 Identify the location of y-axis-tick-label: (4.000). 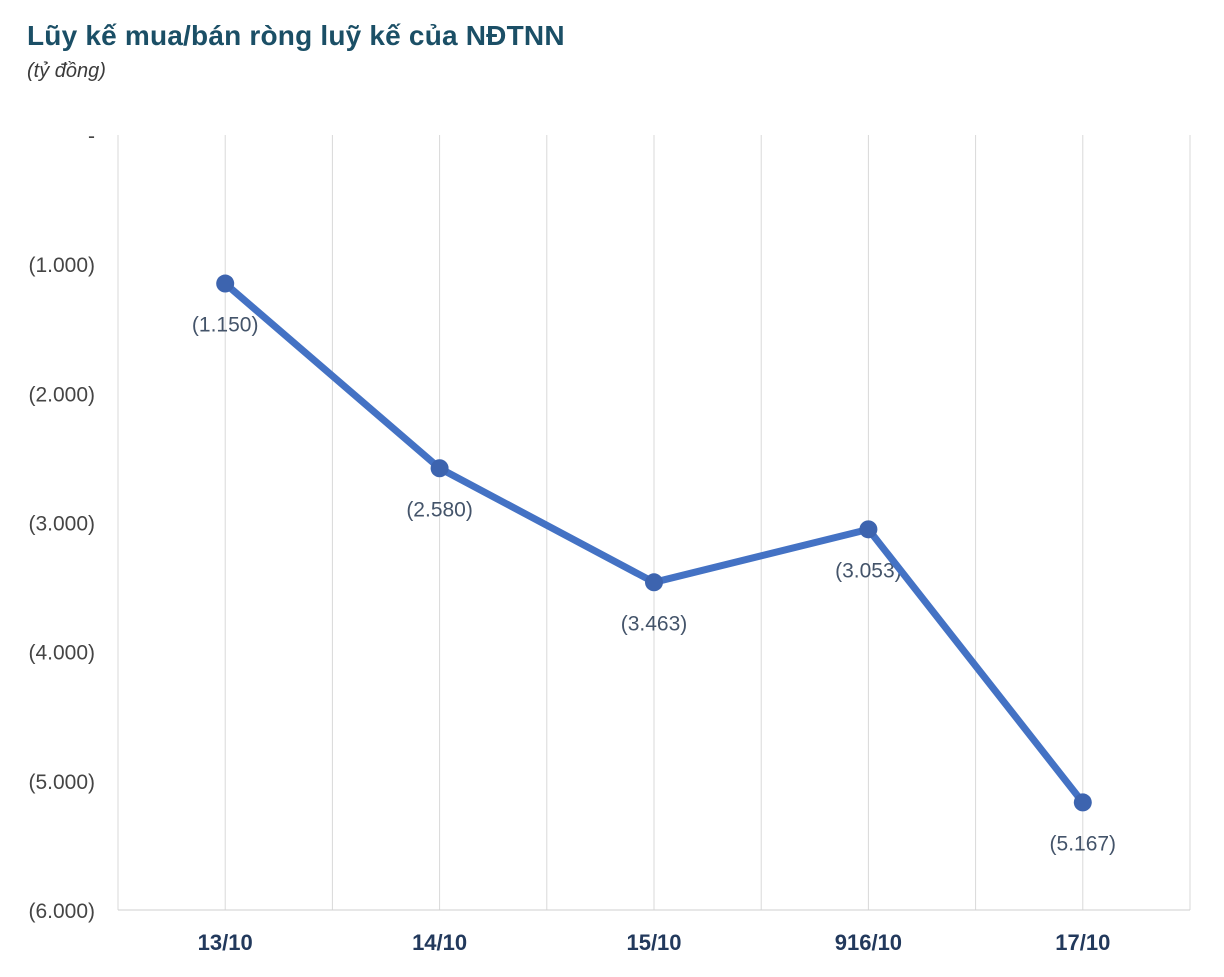
(61, 653).